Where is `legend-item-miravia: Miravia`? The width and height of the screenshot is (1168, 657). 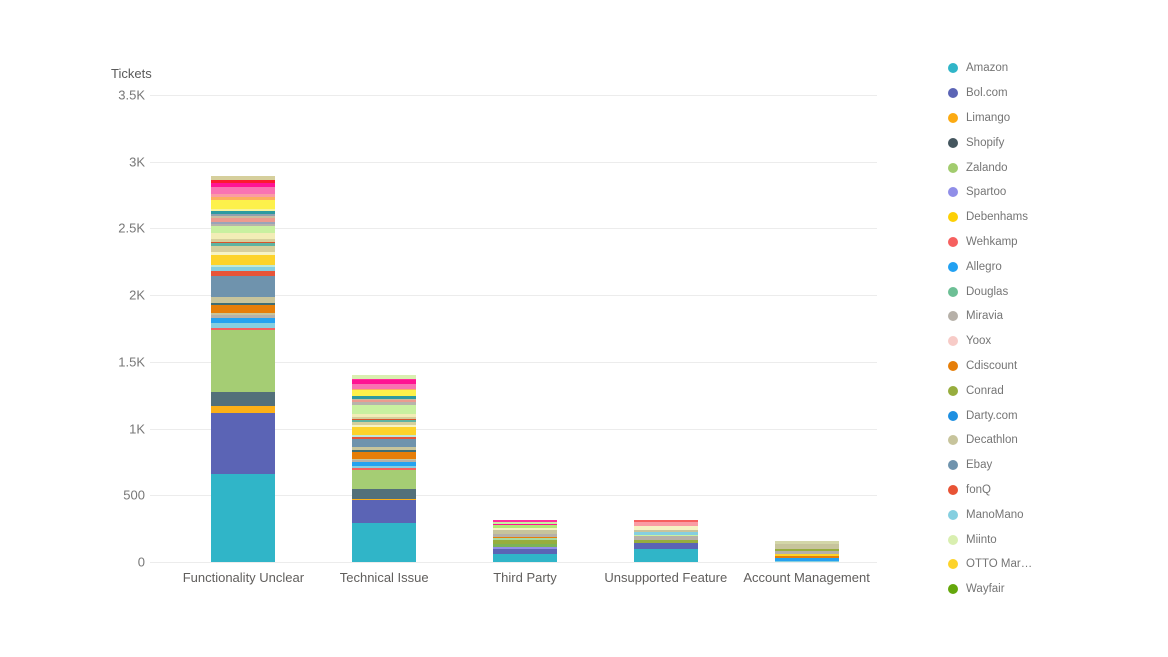 legend-item-miravia: Miravia is located at coordinates (990, 316).